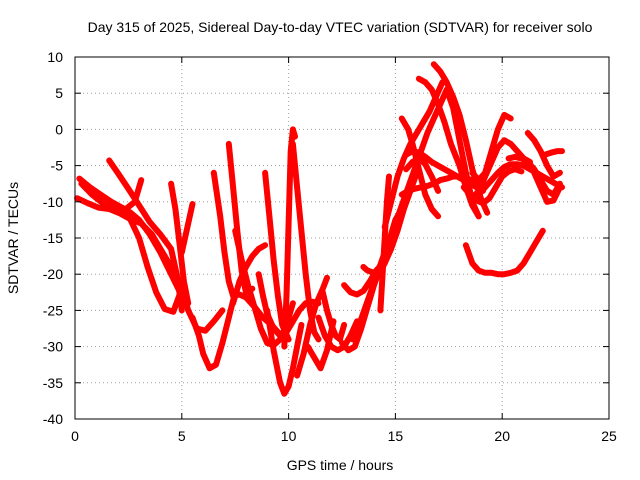 The width and height of the screenshot is (640, 480). I want to click on series-line-s5, so click(156, 265).